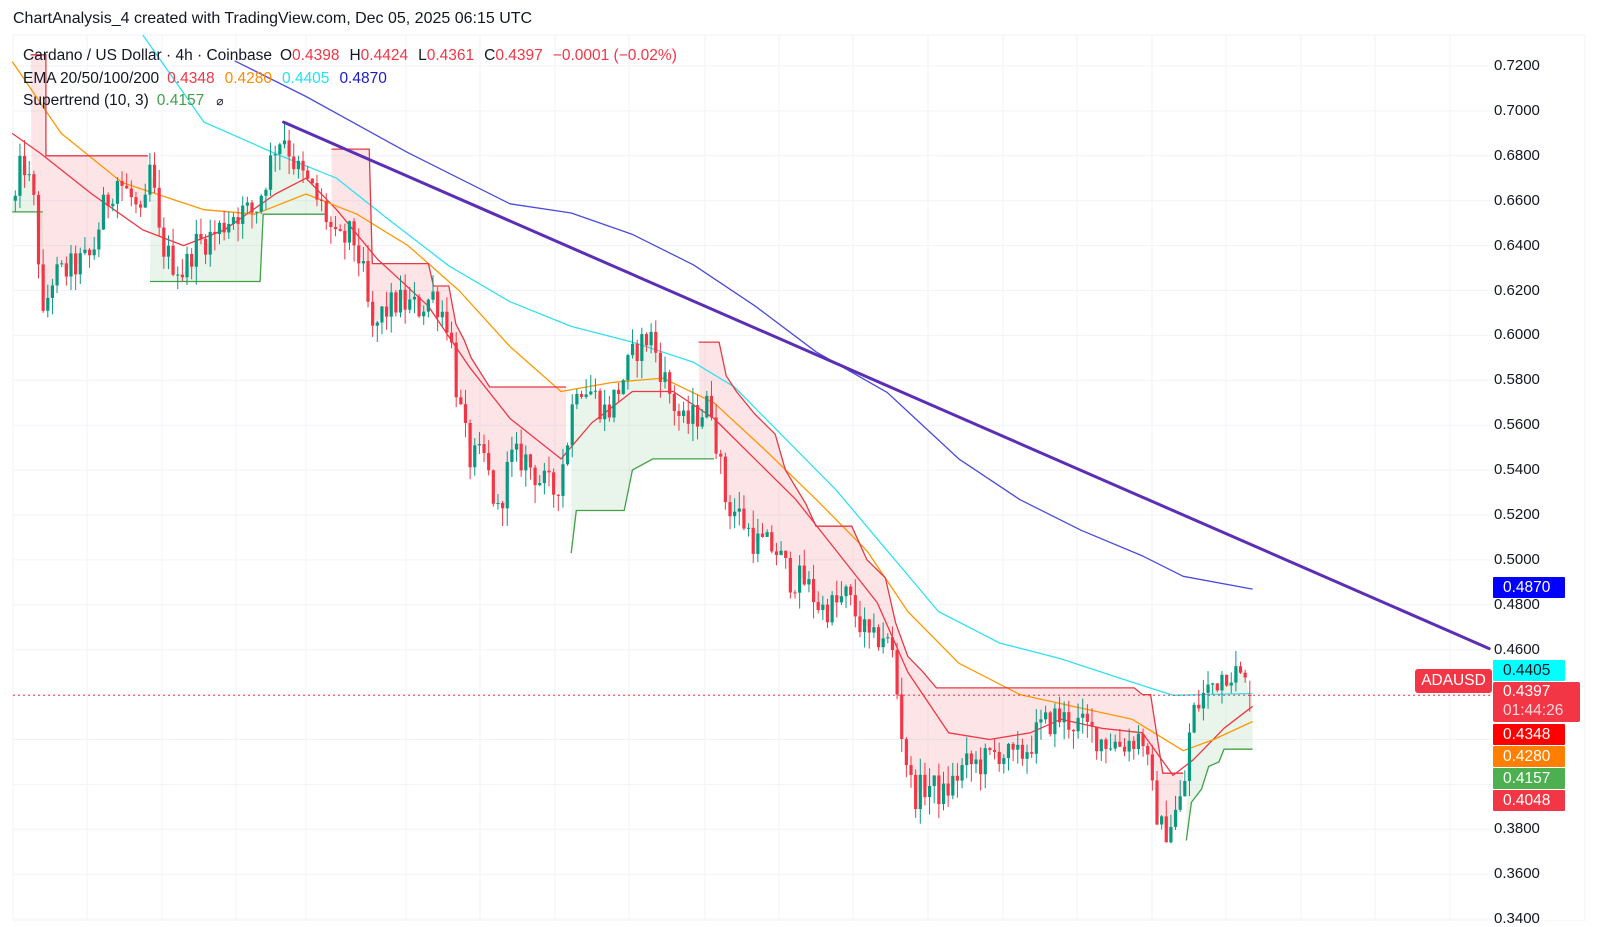  Describe the element at coordinates (490, 55) in the screenshot. I see `close-key: C` at that location.